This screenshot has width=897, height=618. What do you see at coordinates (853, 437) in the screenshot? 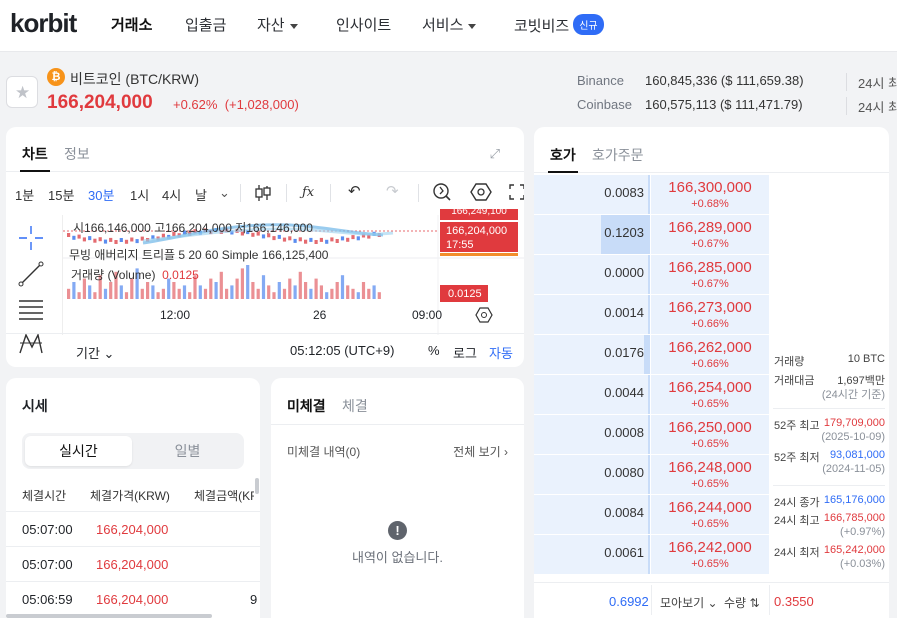
I see `stat-date: (2025-10-09)` at bounding box center [853, 437].